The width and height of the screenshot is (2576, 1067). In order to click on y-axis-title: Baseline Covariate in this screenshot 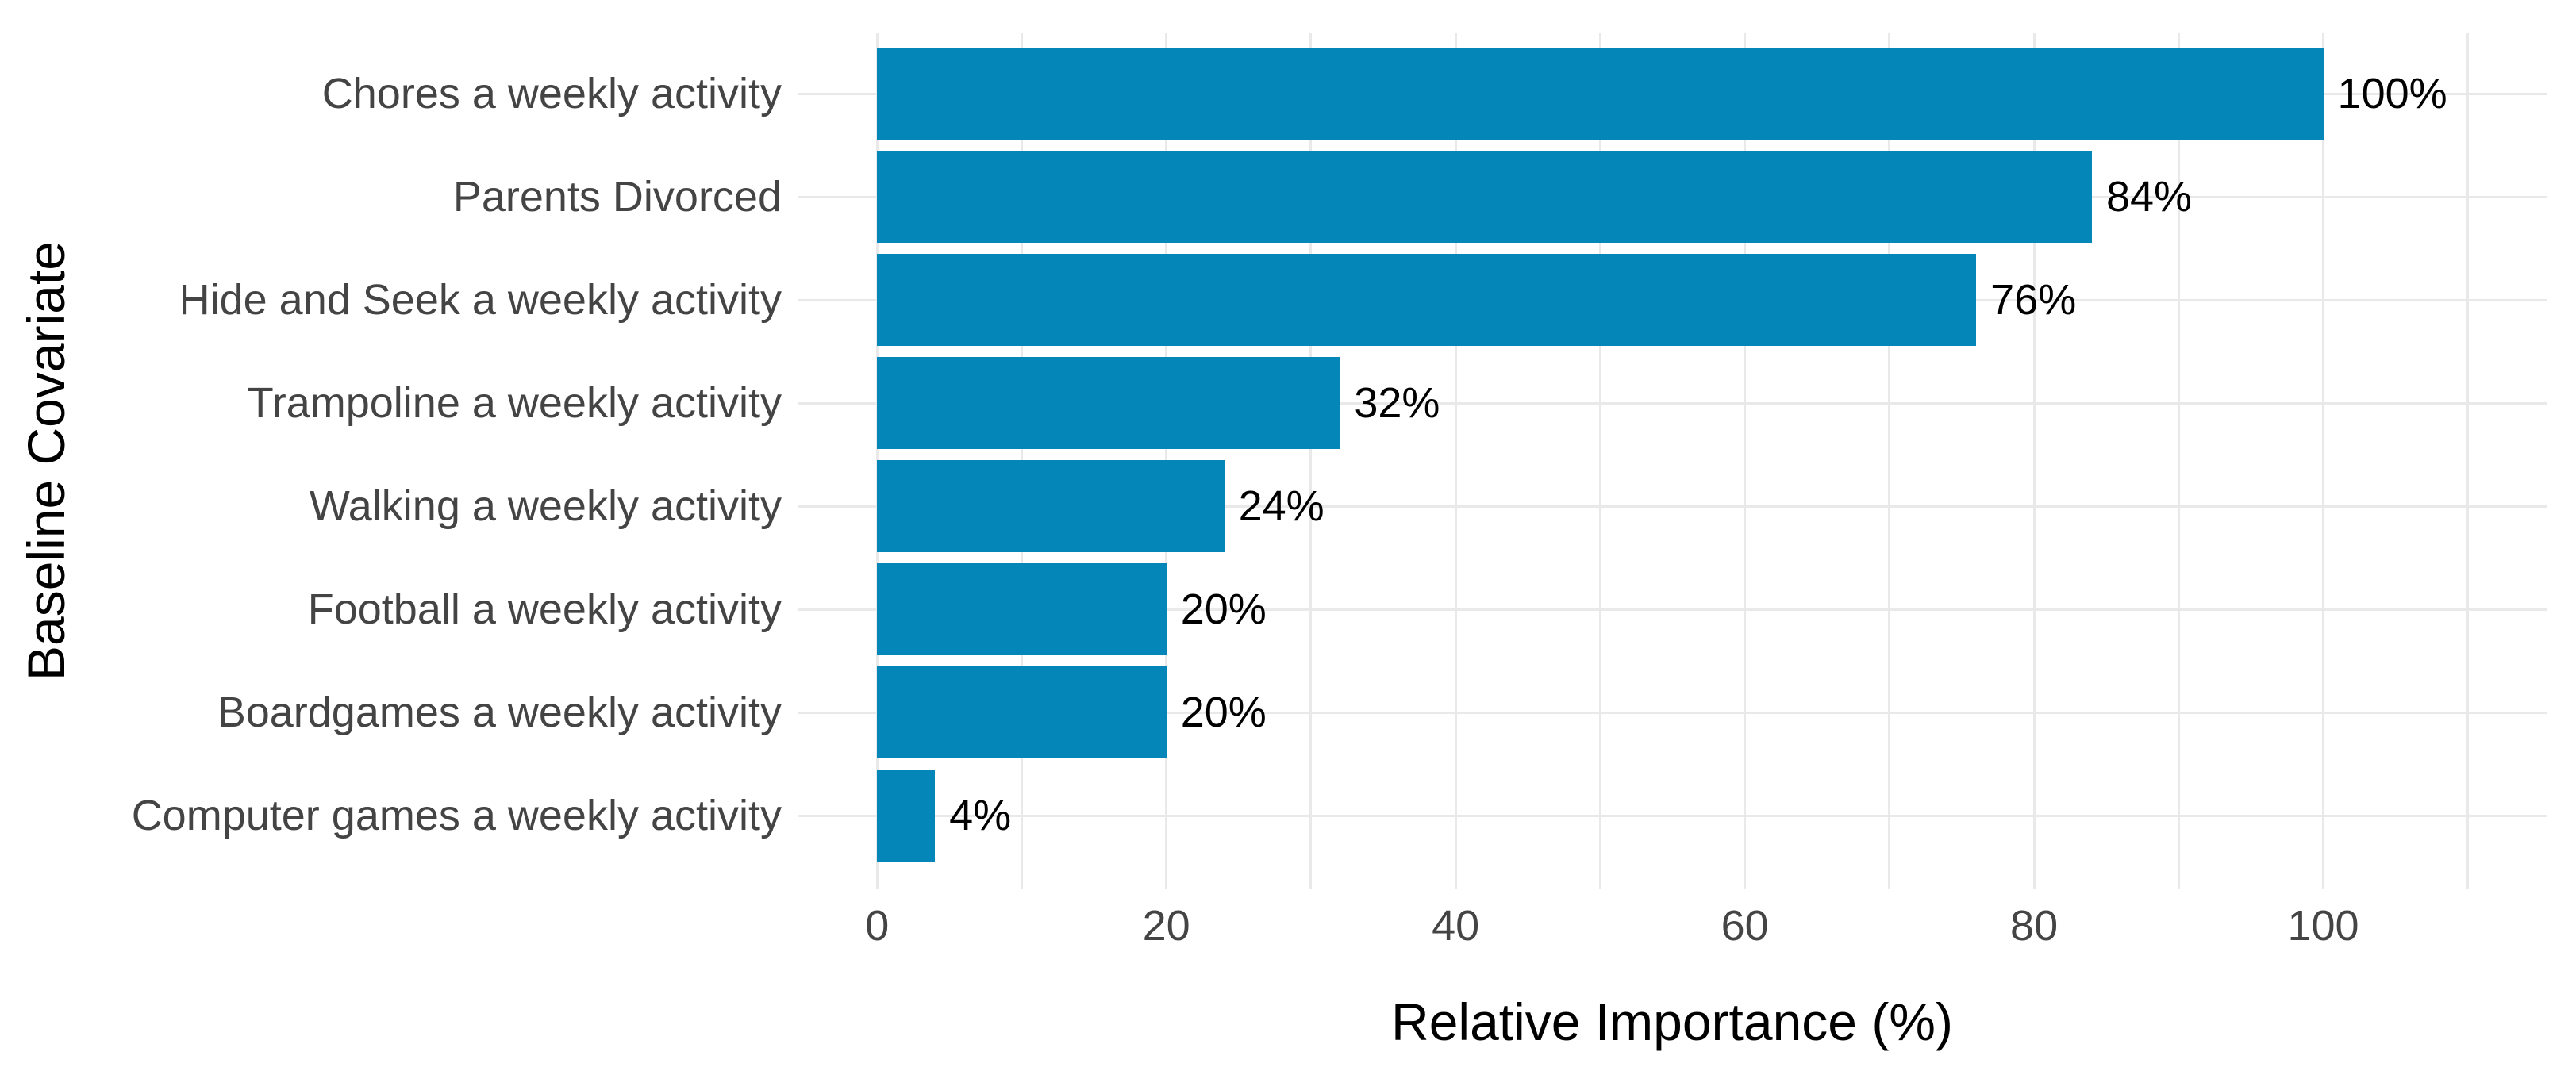, I will do `click(46, 461)`.